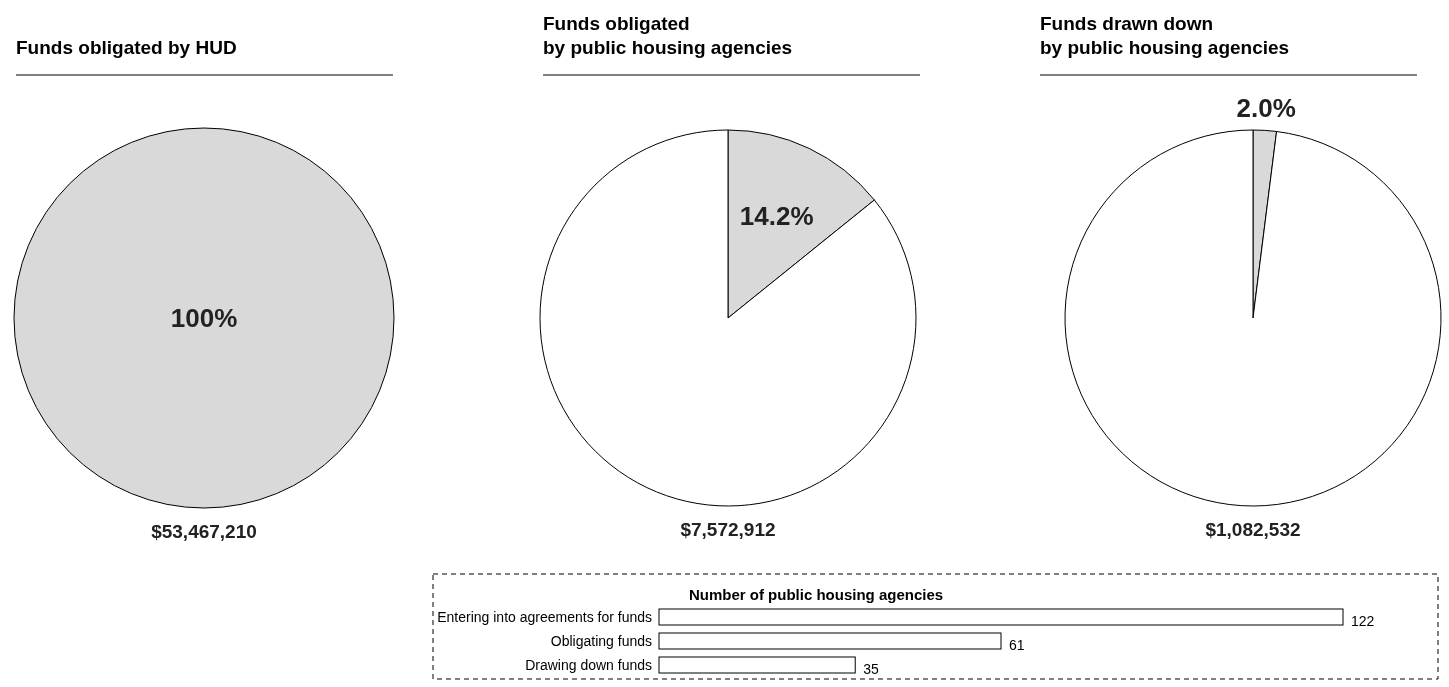  Describe the element at coordinates (1017, 645) in the screenshot. I see `data-label: 61` at that location.